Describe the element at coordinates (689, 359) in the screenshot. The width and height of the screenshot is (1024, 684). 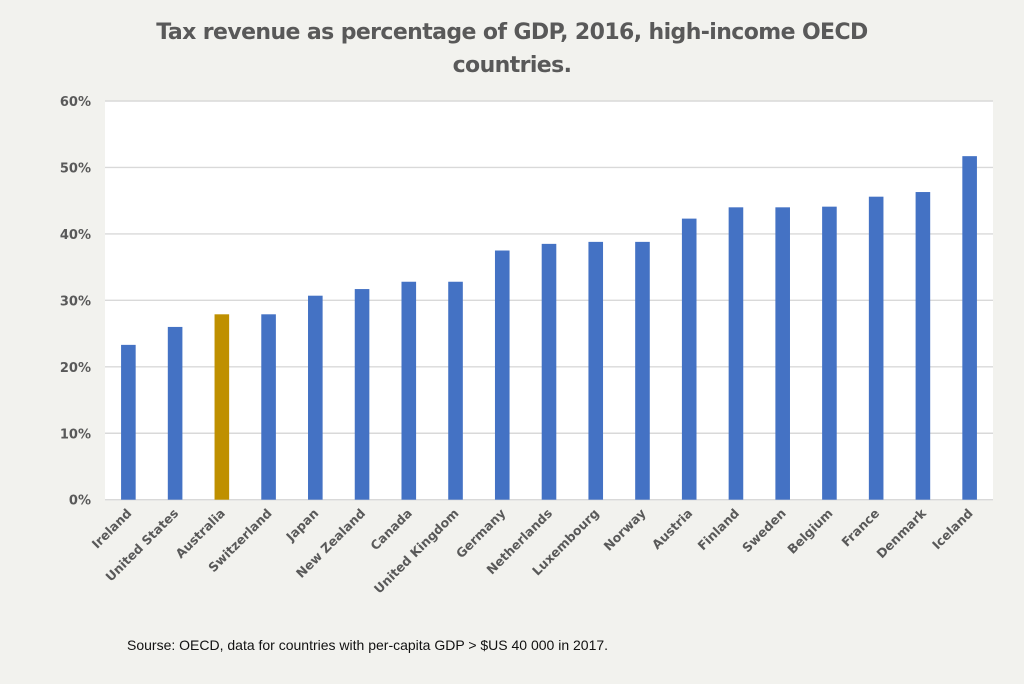
I see `bar-austria` at that location.